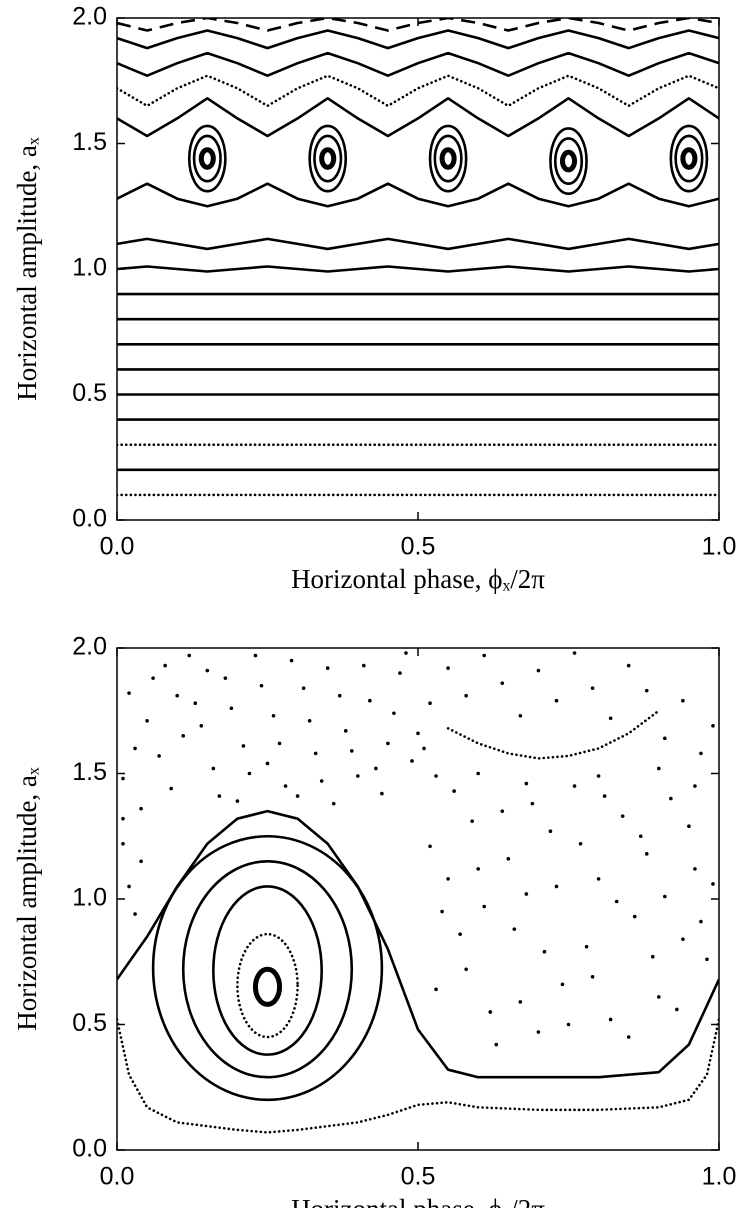 The image size is (742, 1208). Describe the element at coordinates (27, 899) in the screenshot. I see `y-axis-label: Horizontal amplitude, aₓ` at that location.